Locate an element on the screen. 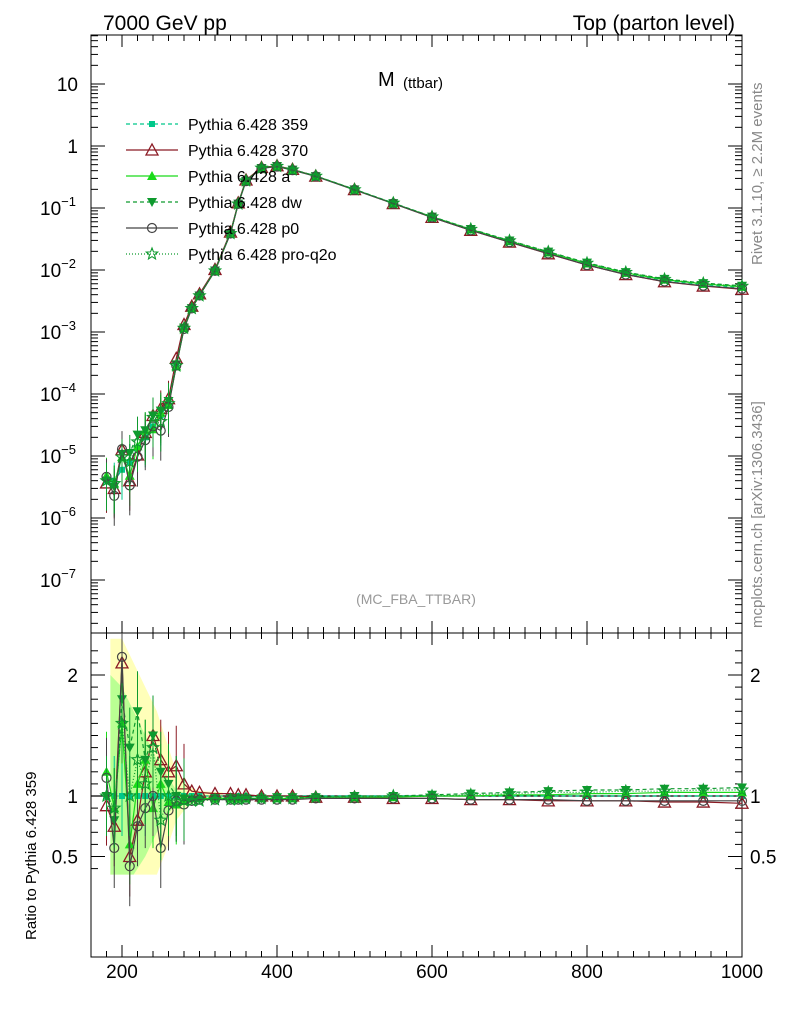 This screenshot has height=1024, width=786. x-tick-label: 800 is located at coordinates (587, 972).